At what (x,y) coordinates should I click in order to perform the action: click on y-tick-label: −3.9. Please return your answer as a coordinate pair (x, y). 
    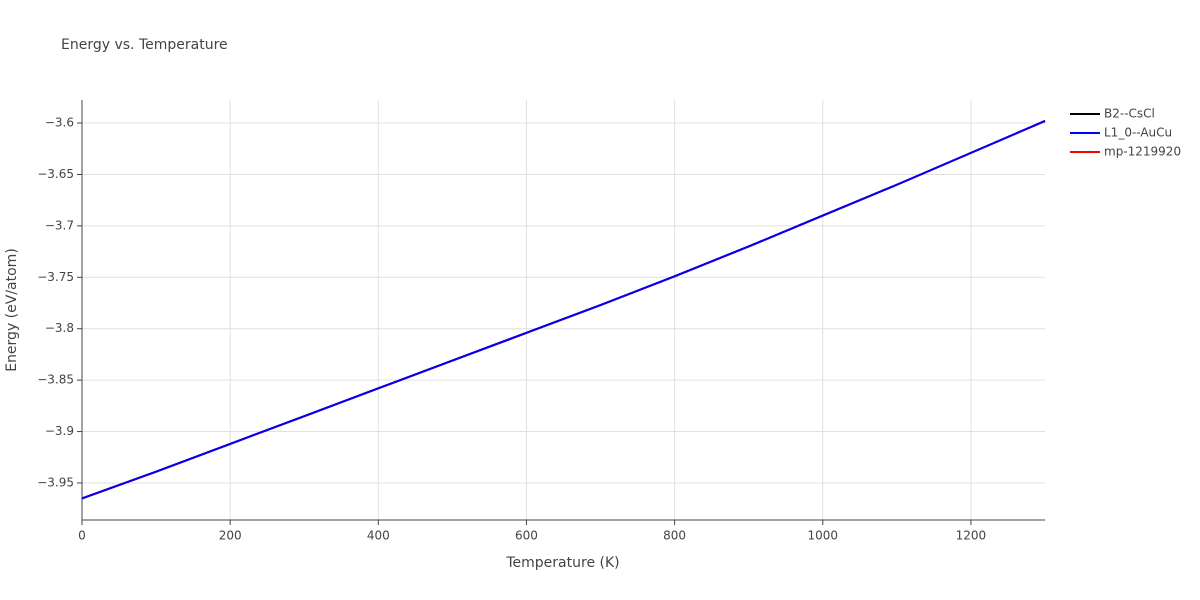
    Looking at the image, I should click on (59, 431).